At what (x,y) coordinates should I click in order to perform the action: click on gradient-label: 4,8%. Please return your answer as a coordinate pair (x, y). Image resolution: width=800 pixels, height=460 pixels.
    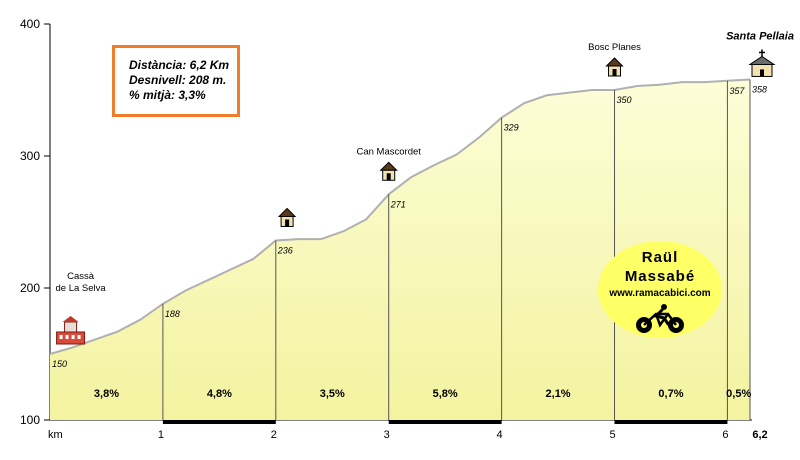
    Looking at the image, I should click on (219, 394).